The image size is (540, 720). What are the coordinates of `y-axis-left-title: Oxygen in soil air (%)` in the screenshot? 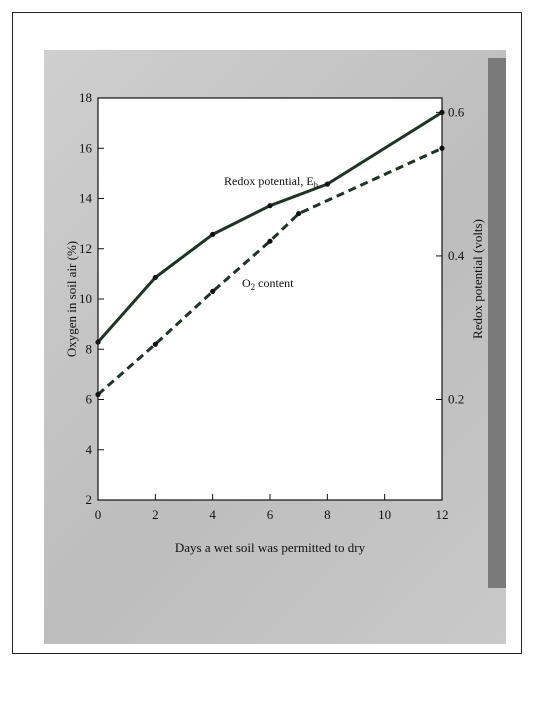 It's located at (71, 299).